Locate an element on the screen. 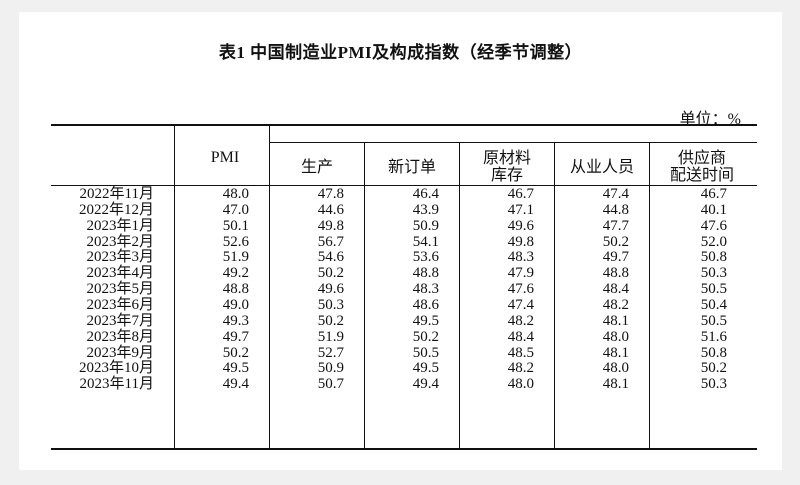  row-month-label: 2023年11月 is located at coordinates (116, 384).